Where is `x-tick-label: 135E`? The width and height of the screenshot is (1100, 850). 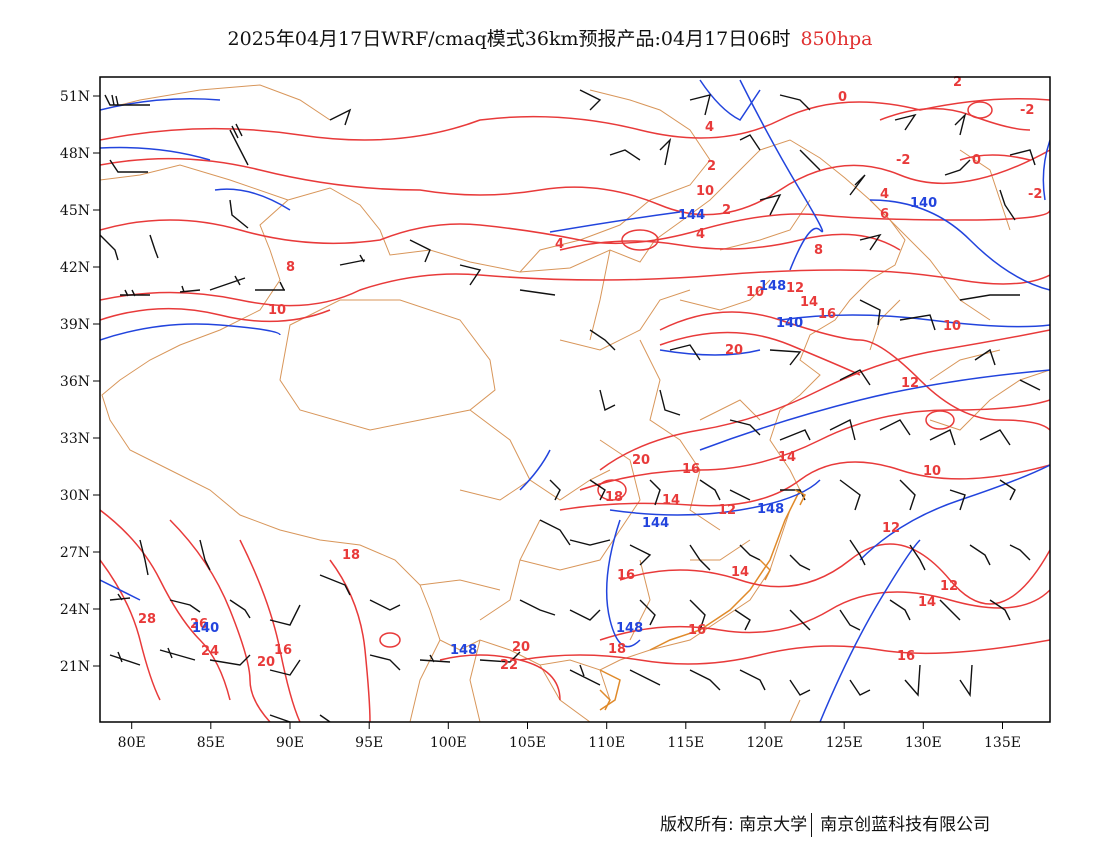 x-tick-label: 135E is located at coordinates (1002, 743).